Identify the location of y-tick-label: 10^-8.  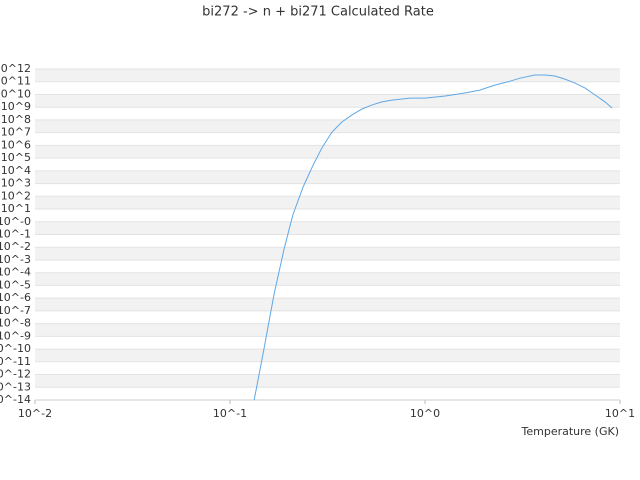
(15, 323).